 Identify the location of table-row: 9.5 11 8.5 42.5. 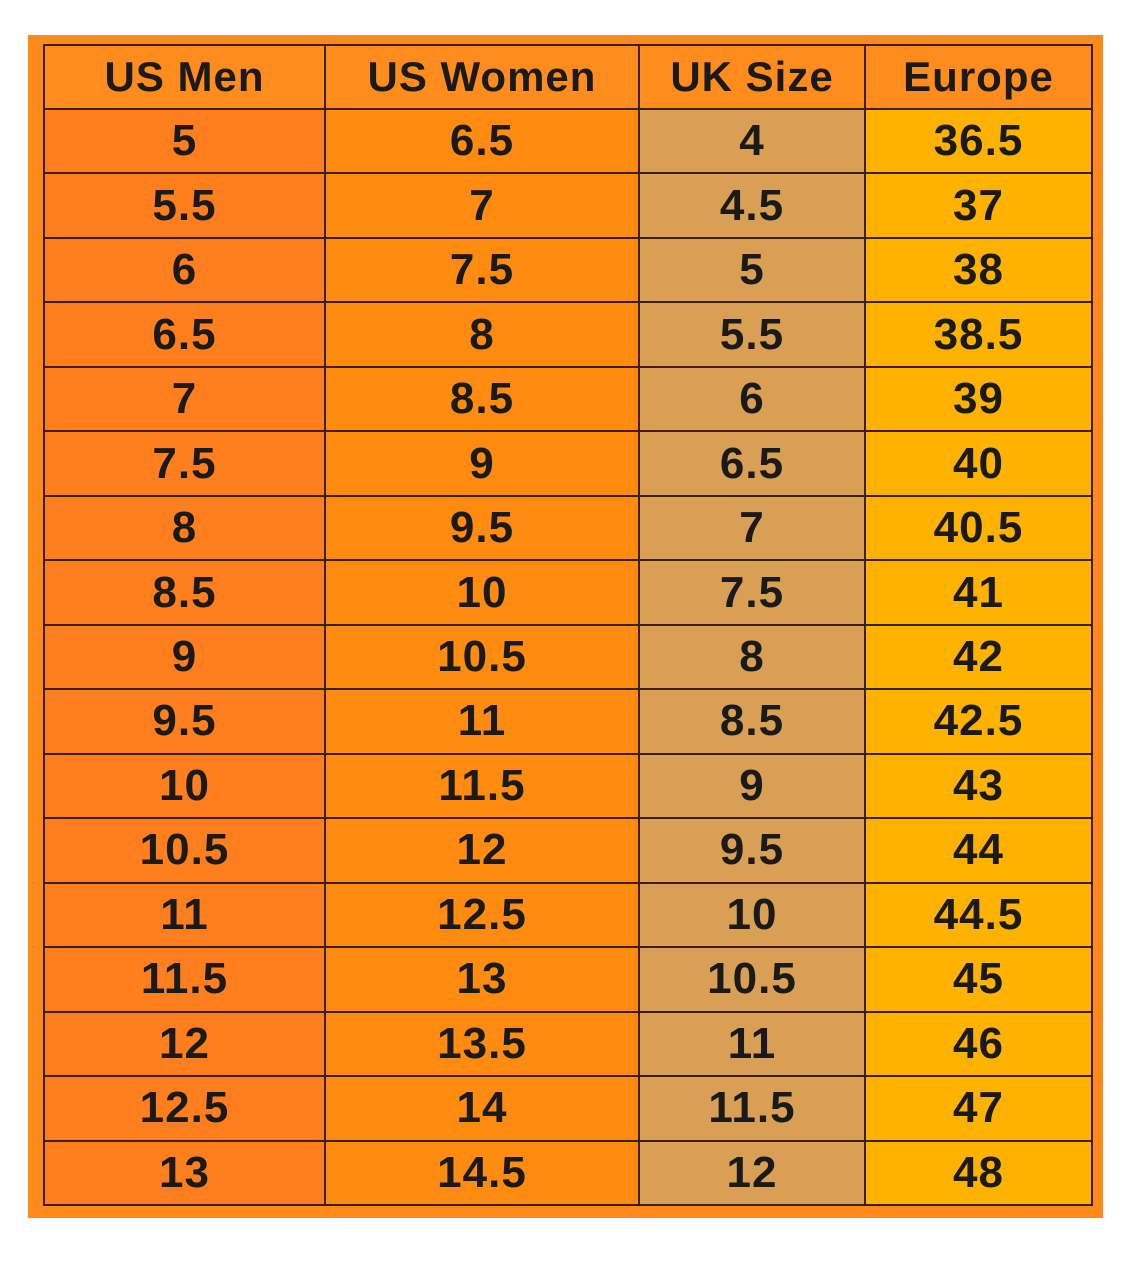
(568, 721).